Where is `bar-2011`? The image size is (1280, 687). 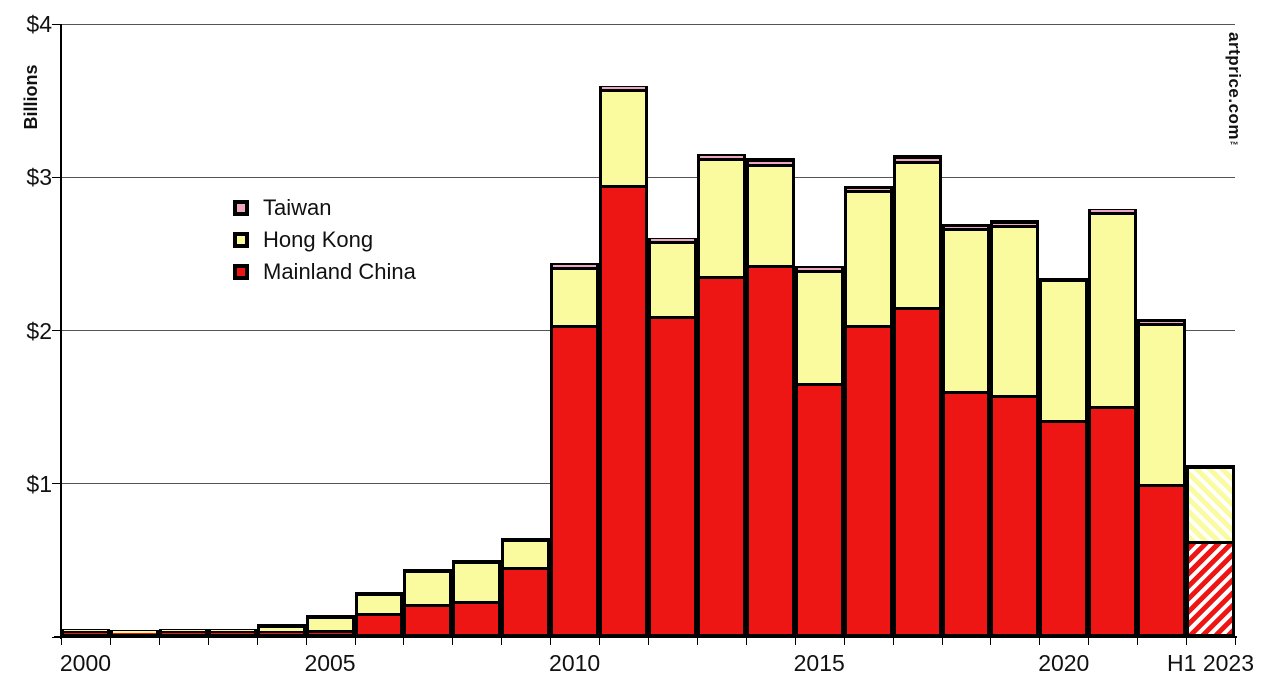
bar-2011 is located at coordinates (623, 361).